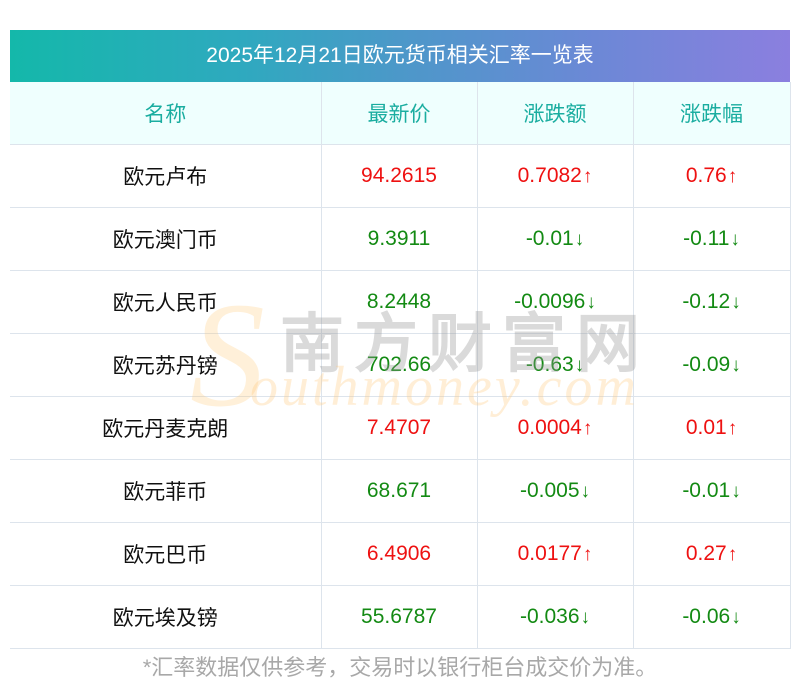 The width and height of the screenshot is (800, 697). Describe the element at coordinates (549, 427) in the screenshot. I see `change-amount-value: 0.0004` at that location.